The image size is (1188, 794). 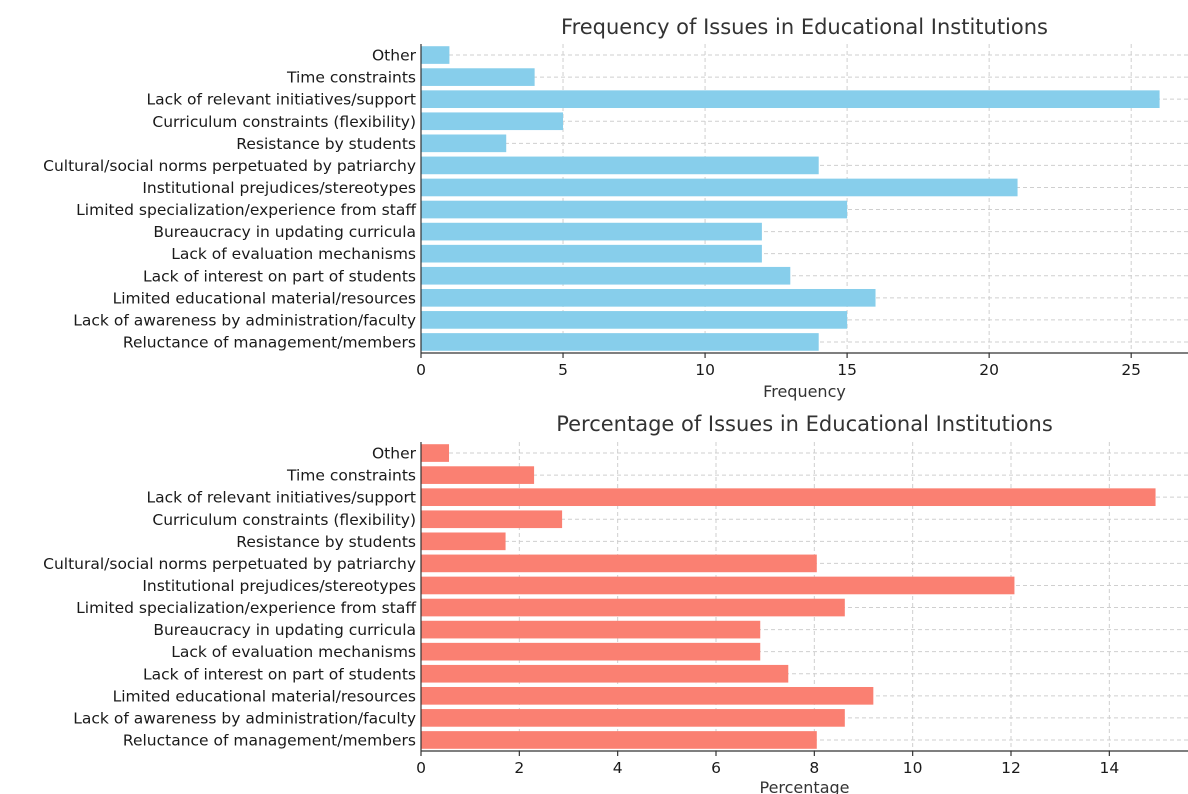 I want to click on percentage-x-axis-label: Percentage, so click(x=804, y=786).